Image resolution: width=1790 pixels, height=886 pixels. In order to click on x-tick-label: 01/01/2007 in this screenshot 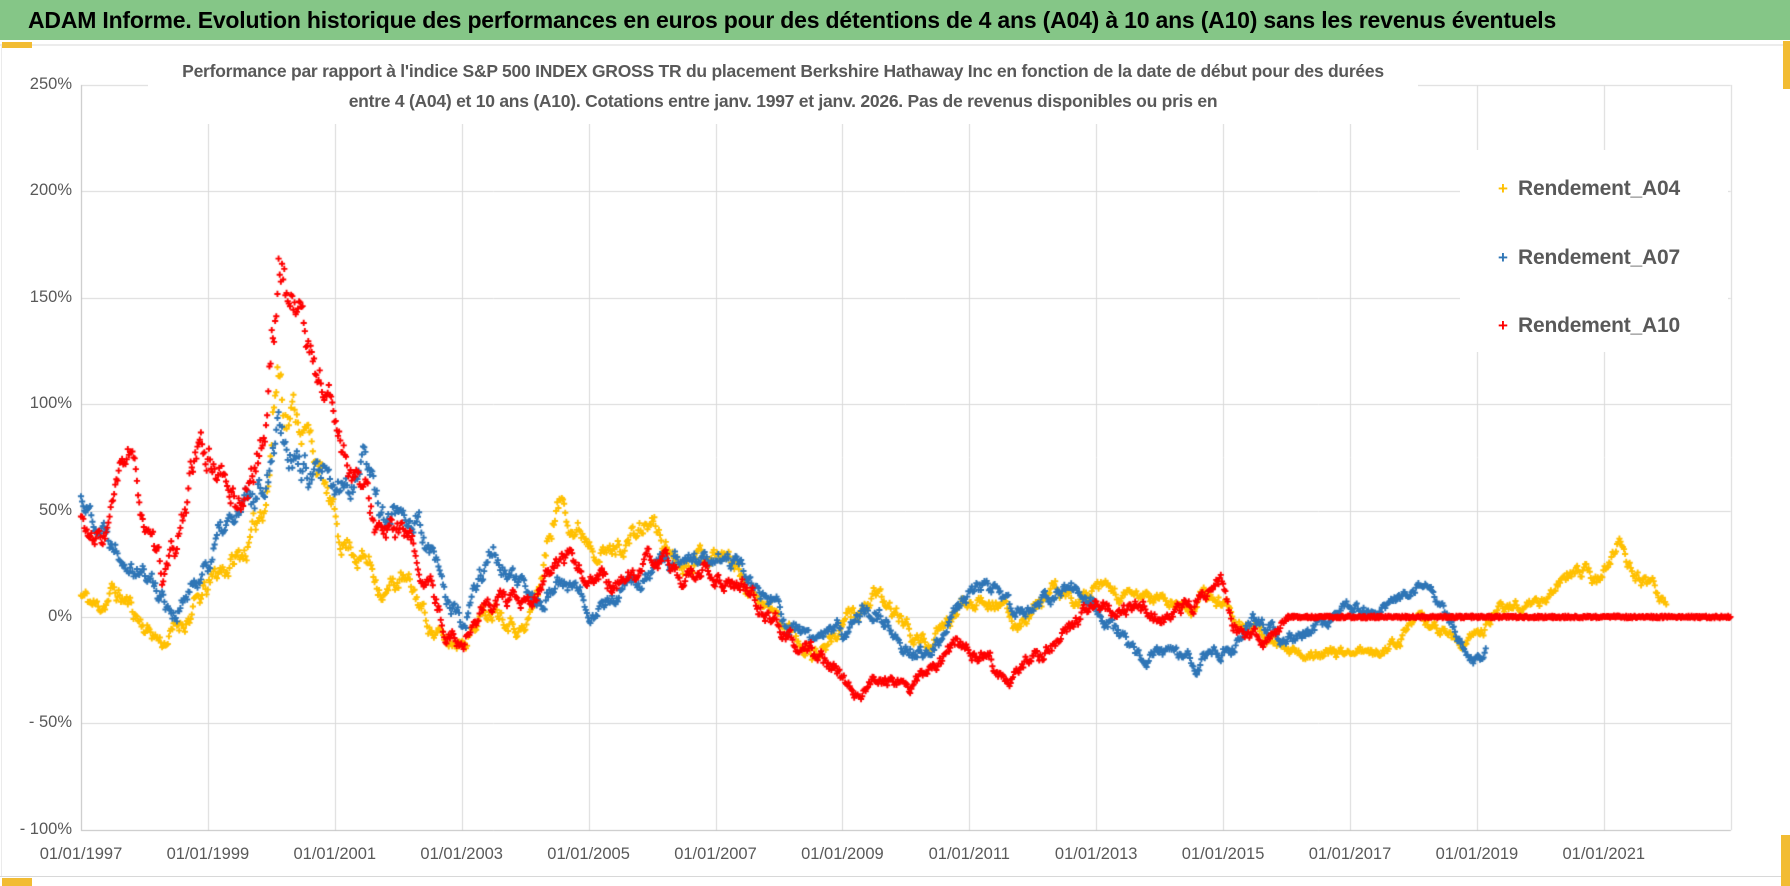, I will do `click(715, 854)`.